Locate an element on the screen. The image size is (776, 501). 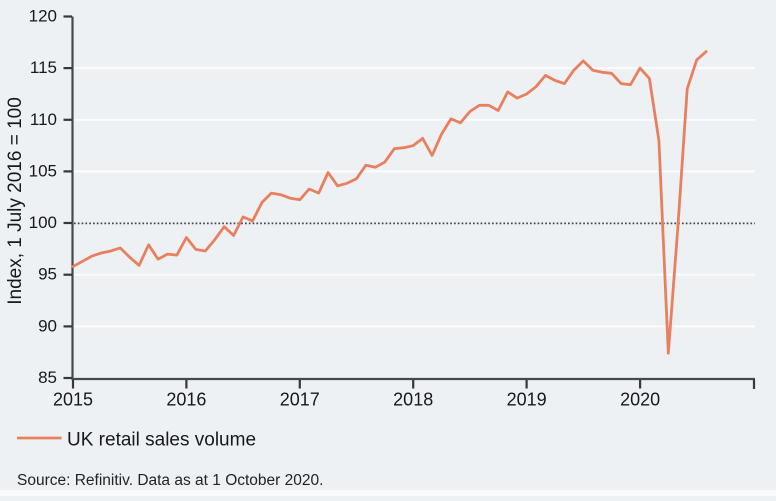
svg-text: 2018 is located at coordinates (413, 400).